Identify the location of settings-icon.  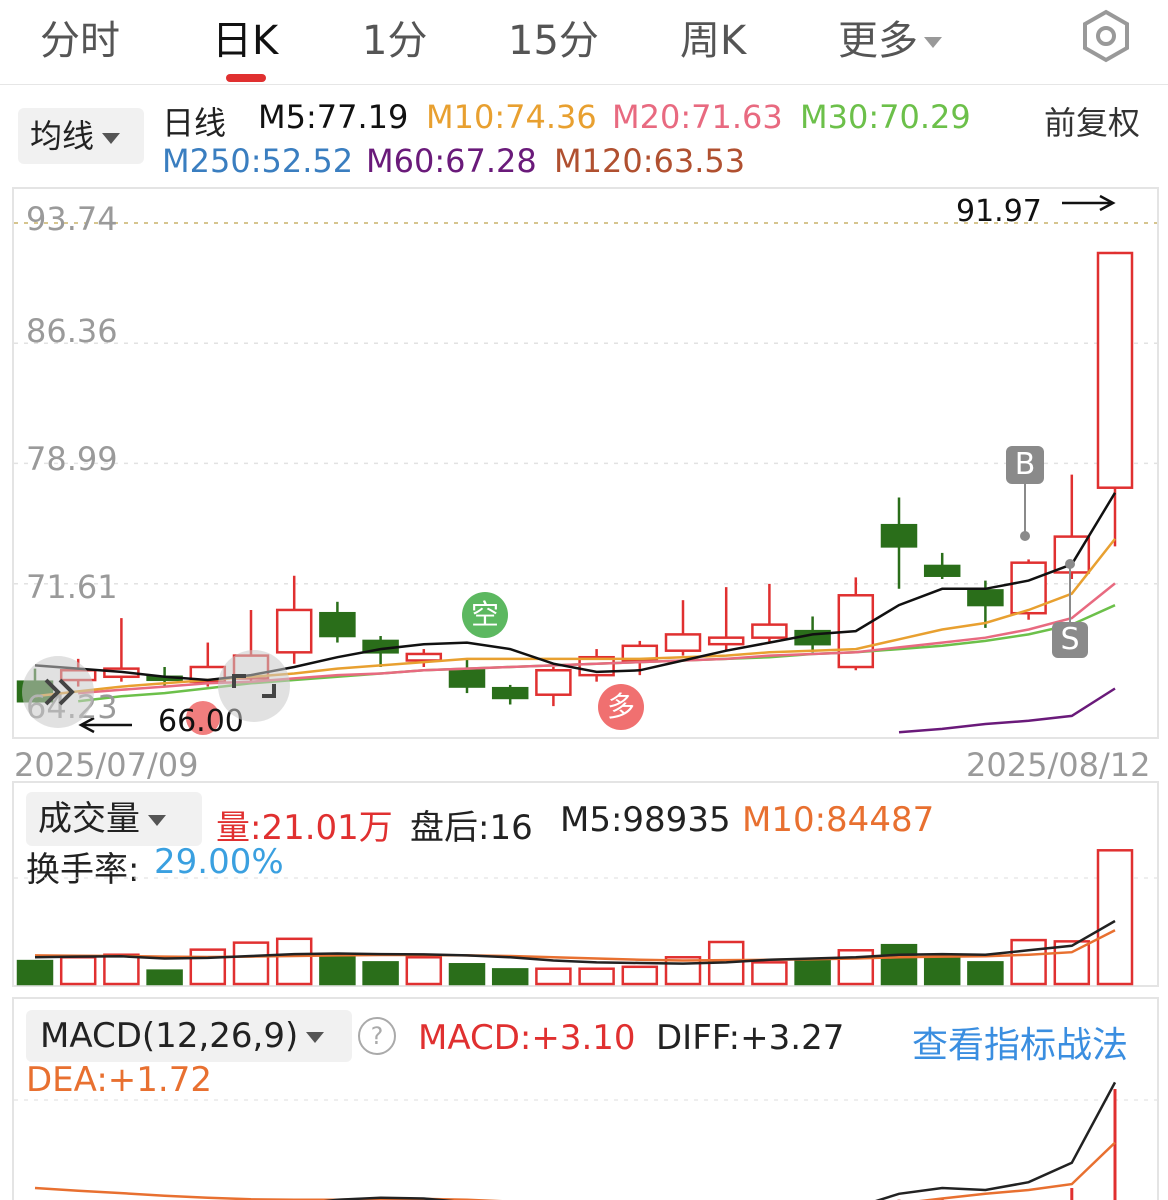
(1106, 36).